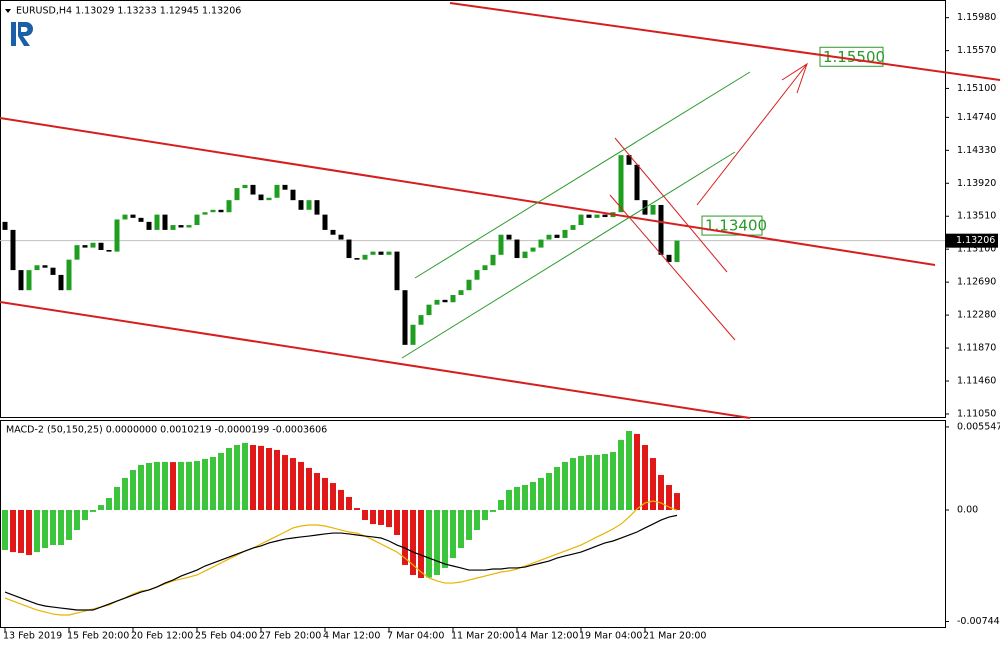 The width and height of the screenshot is (1000, 652). Describe the element at coordinates (975, 240) in the screenshot. I see `current-price-label: 1.13206` at that location.